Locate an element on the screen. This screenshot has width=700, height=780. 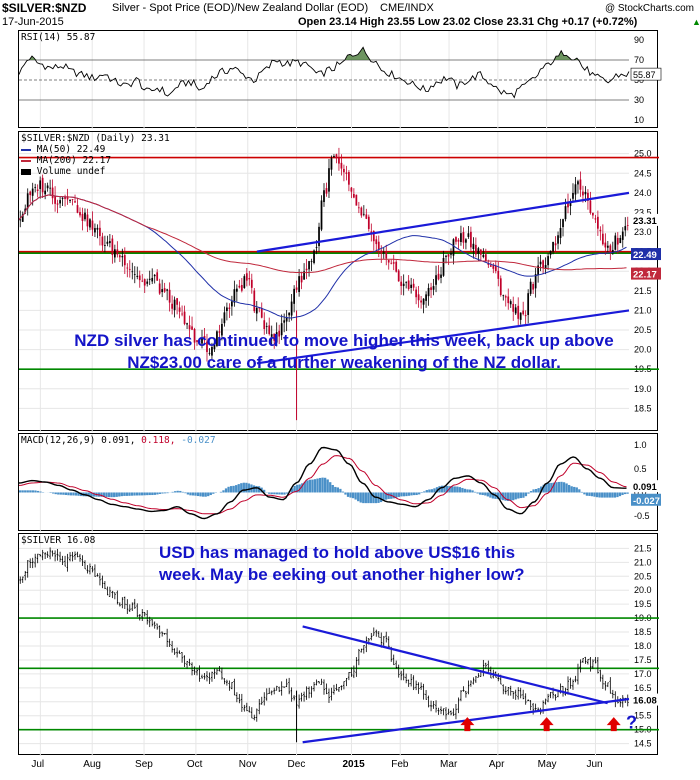
macd-y-tick-label: -0.5 is located at coordinates (642, 516).